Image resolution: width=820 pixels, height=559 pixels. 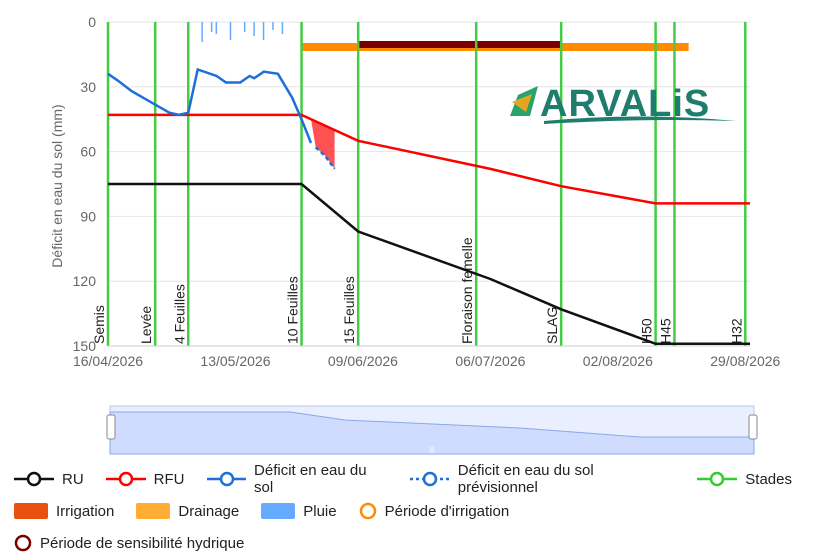 I want to click on legend-item: Période de sensibilité hydrique, so click(x=129, y=543).